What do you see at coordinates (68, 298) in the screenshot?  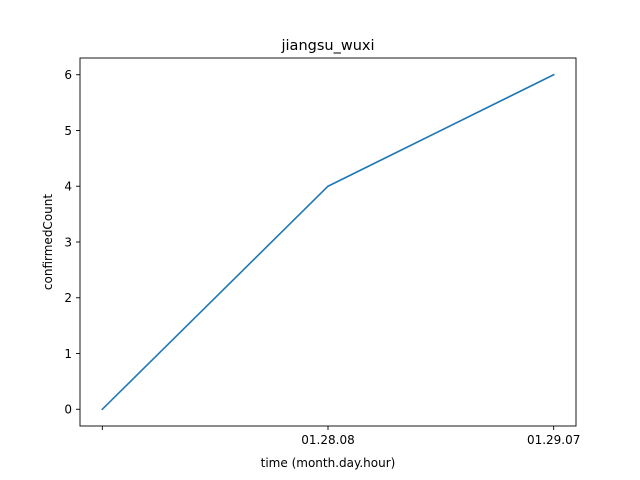 I see `y-tick-label-2: 2` at bounding box center [68, 298].